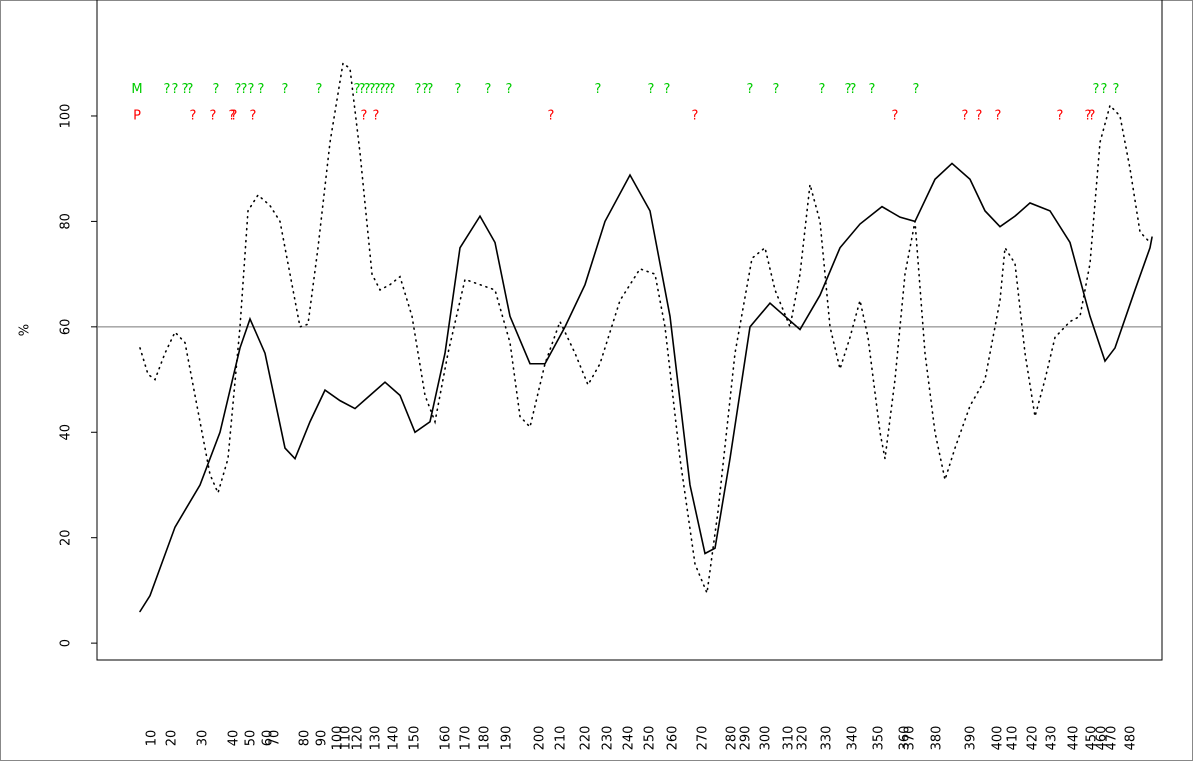 This screenshot has height=761, width=1193. Describe the element at coordinates (629, 738) in the screenshot. I see `x-tick-label: 240` at that location.